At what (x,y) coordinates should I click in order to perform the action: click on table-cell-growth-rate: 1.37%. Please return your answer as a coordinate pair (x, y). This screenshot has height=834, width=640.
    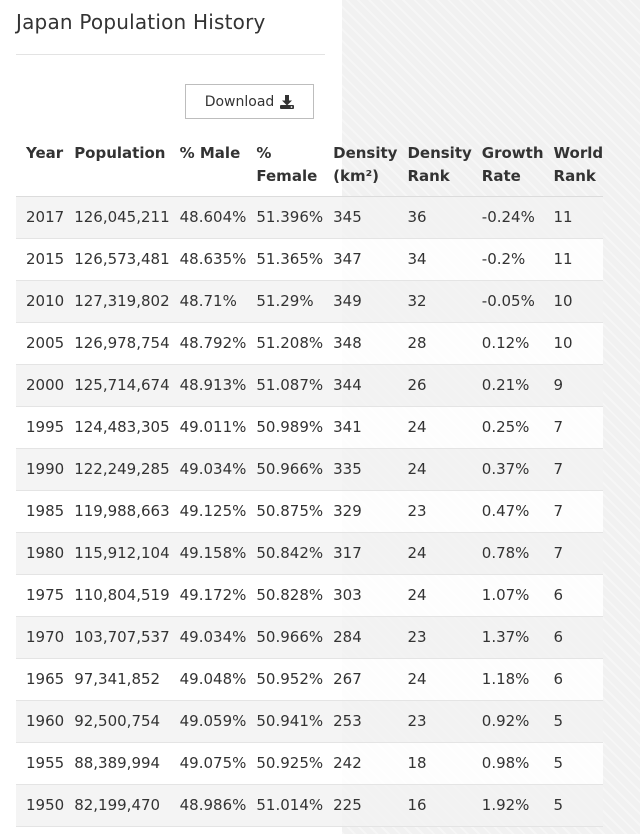
    Looking at the image, I should click on (507, 637).